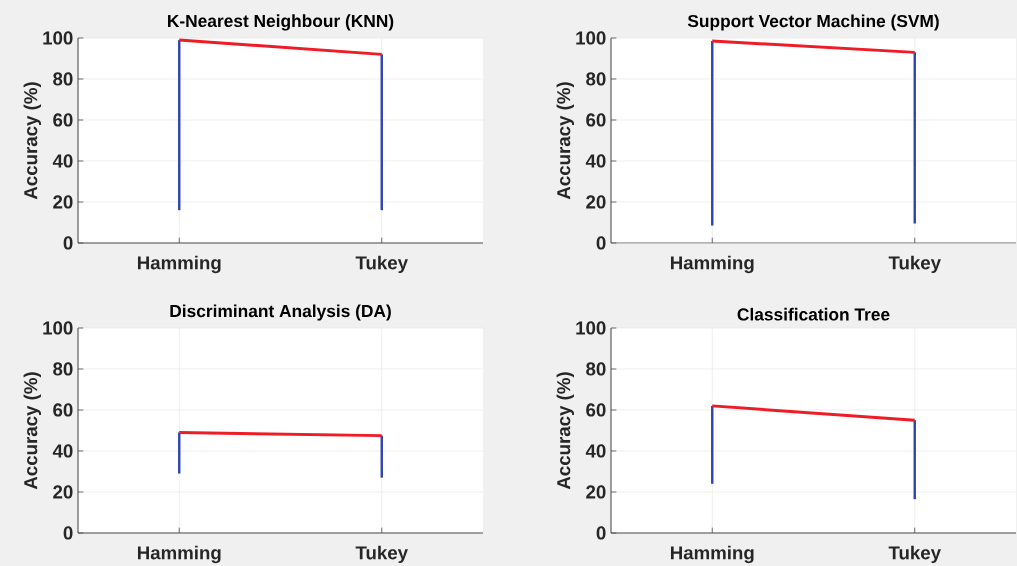 This screenshot has height=566, width=1017. I want to click on chart-title: Classification Tree, so click(813, 314).